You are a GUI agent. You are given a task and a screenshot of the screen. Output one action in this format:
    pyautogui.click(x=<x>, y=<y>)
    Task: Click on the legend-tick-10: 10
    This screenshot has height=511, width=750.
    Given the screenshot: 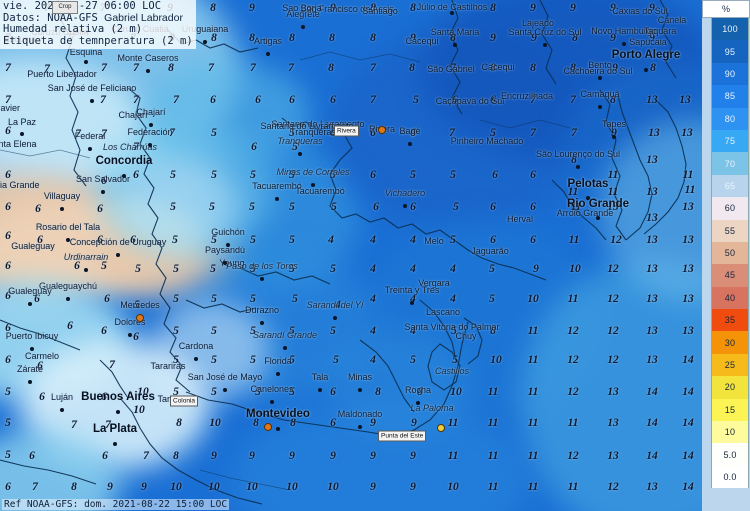 What is the action you would take?
    pyautogui.click(x=730, y=432)
    